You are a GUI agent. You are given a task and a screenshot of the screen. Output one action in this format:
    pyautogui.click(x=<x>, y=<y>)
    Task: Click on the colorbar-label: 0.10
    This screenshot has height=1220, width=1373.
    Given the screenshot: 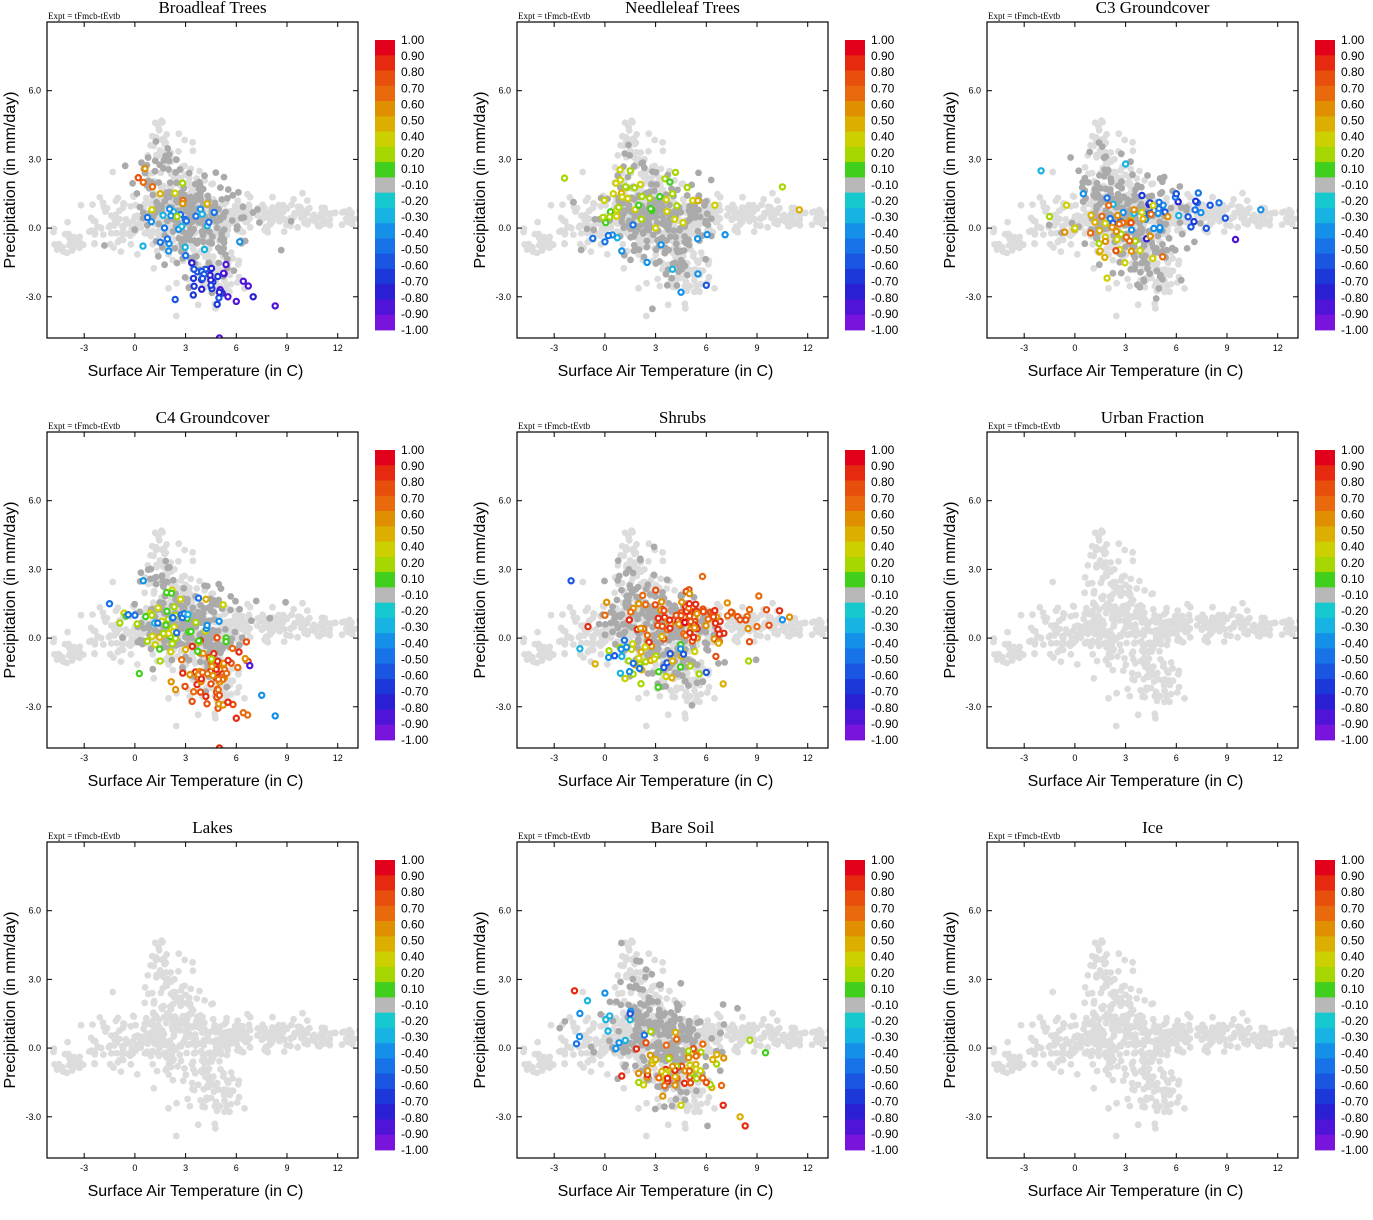 What is the action you would take?
    pyautogui.click(x=413, y=579)
    